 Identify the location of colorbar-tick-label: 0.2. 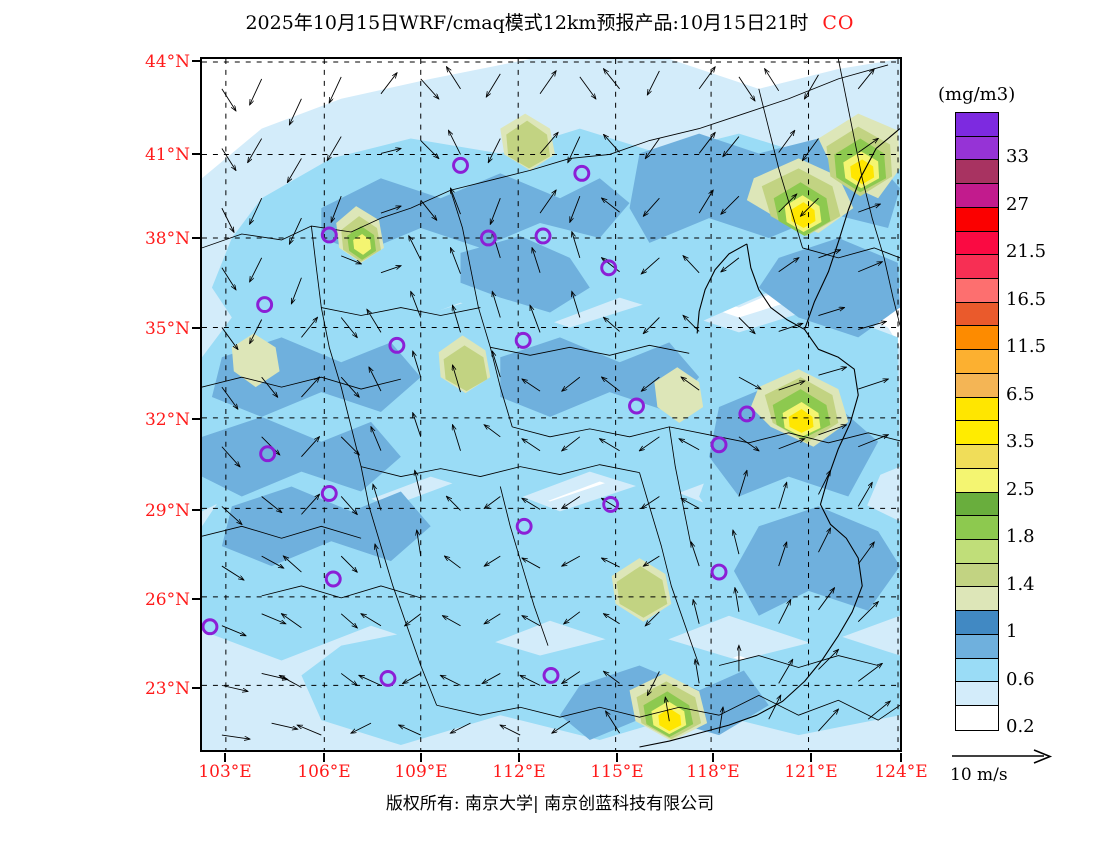
(1020, 726).